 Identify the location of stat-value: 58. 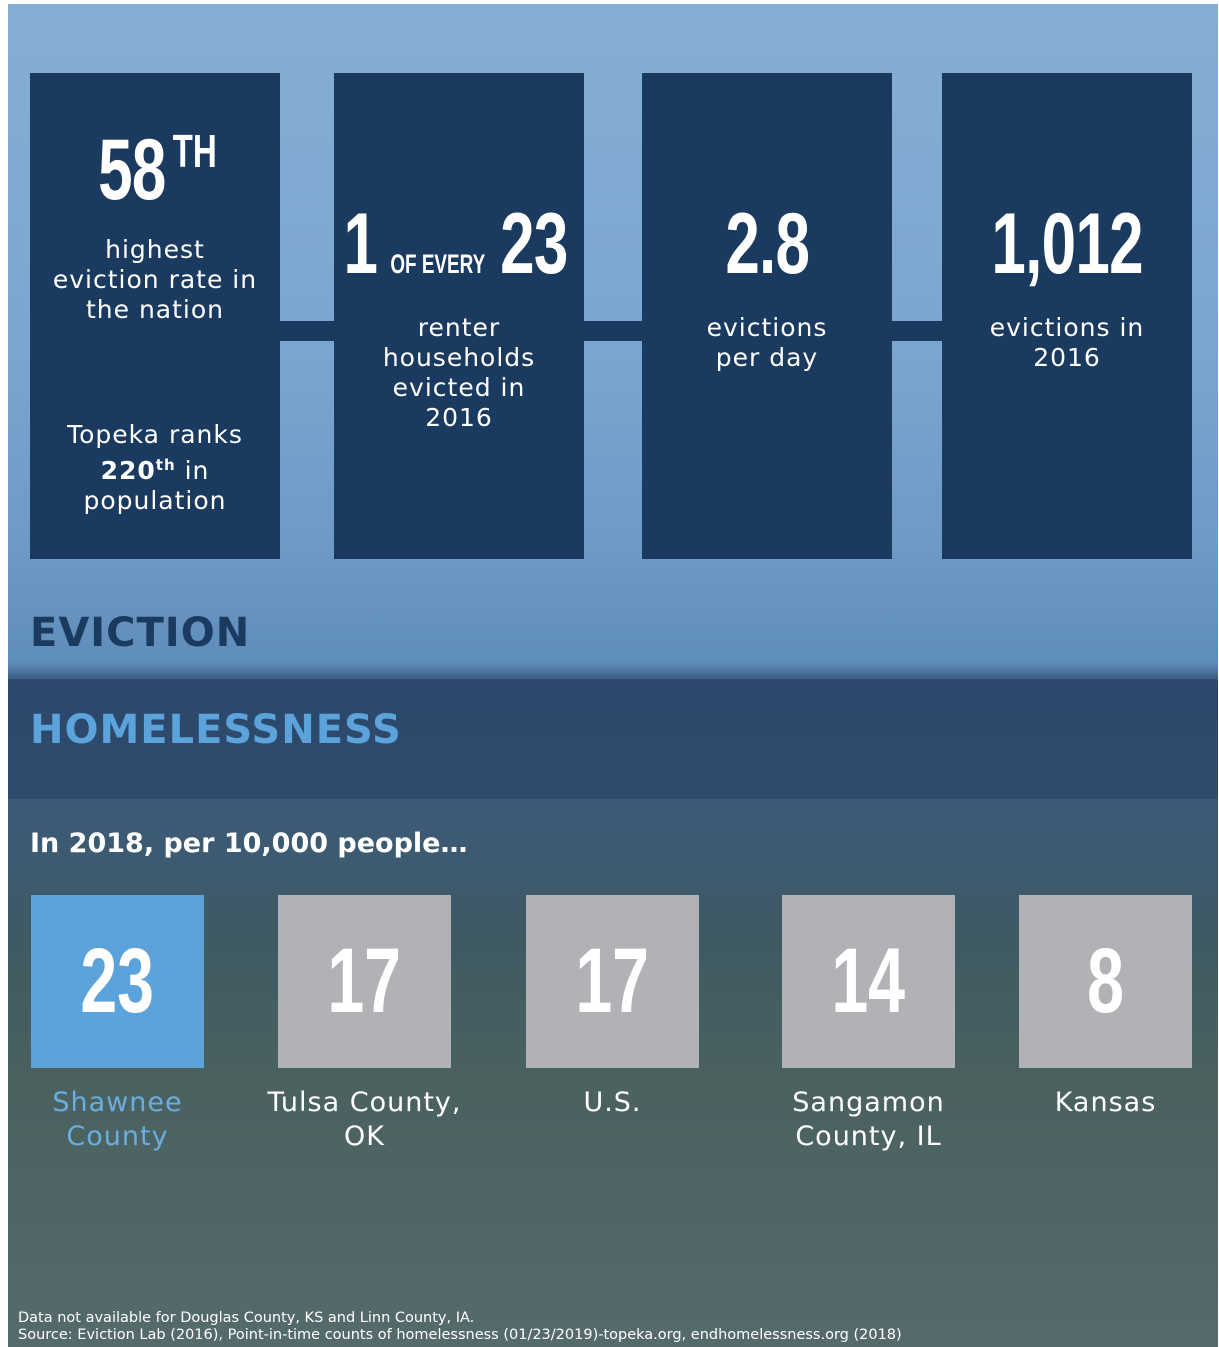
(131, 170).